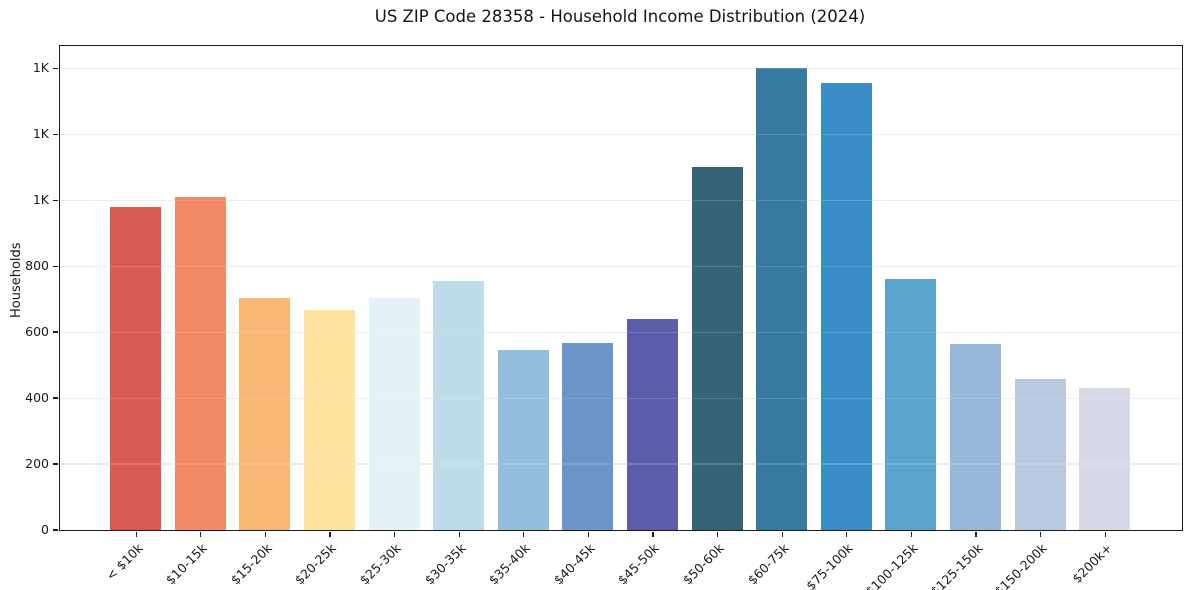  I want to click on y-tick-label: 600, so click(37, 332).